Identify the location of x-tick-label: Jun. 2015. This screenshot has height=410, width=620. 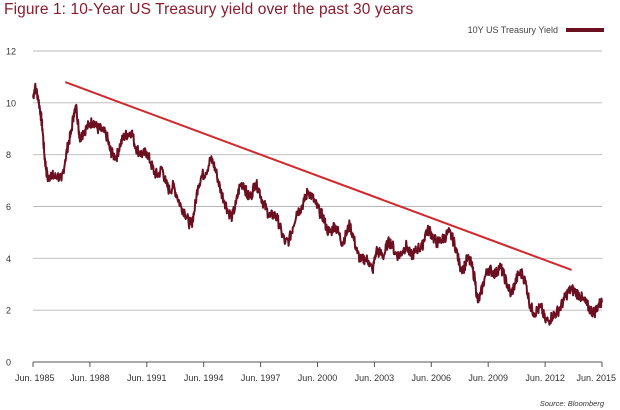
(596, 378).